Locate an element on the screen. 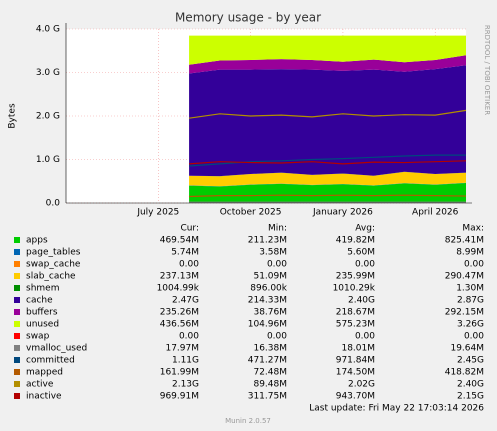  legend-stat: 218.67M is located at coordinates (355, 313).